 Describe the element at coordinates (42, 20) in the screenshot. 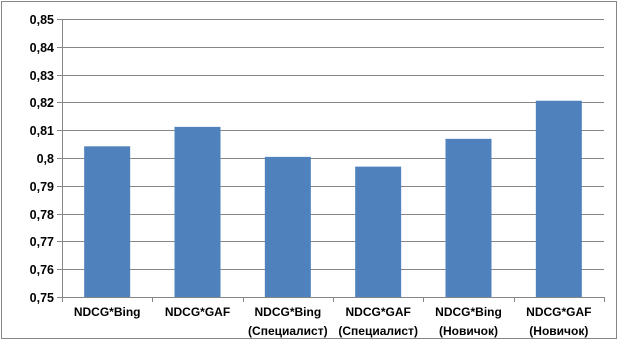

I see `y-tick-label: 0,85` at that location.